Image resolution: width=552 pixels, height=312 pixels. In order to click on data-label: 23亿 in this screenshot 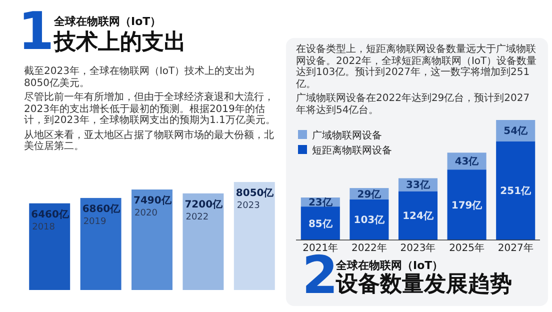, I will do `click(321, 202)`.